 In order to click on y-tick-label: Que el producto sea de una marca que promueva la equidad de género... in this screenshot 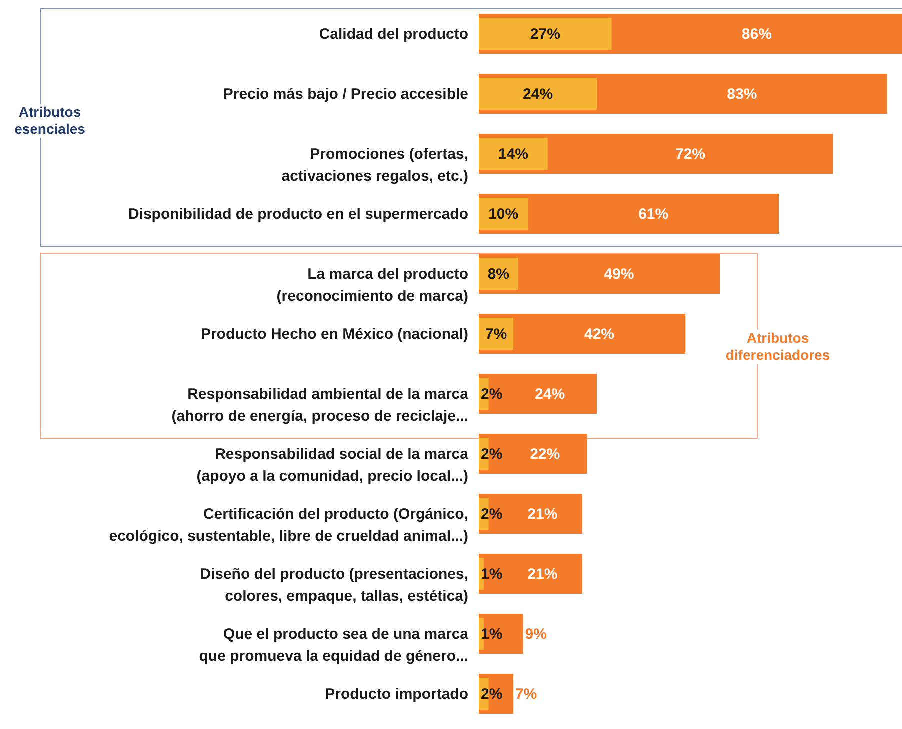, I will do `click(334, 645)`.